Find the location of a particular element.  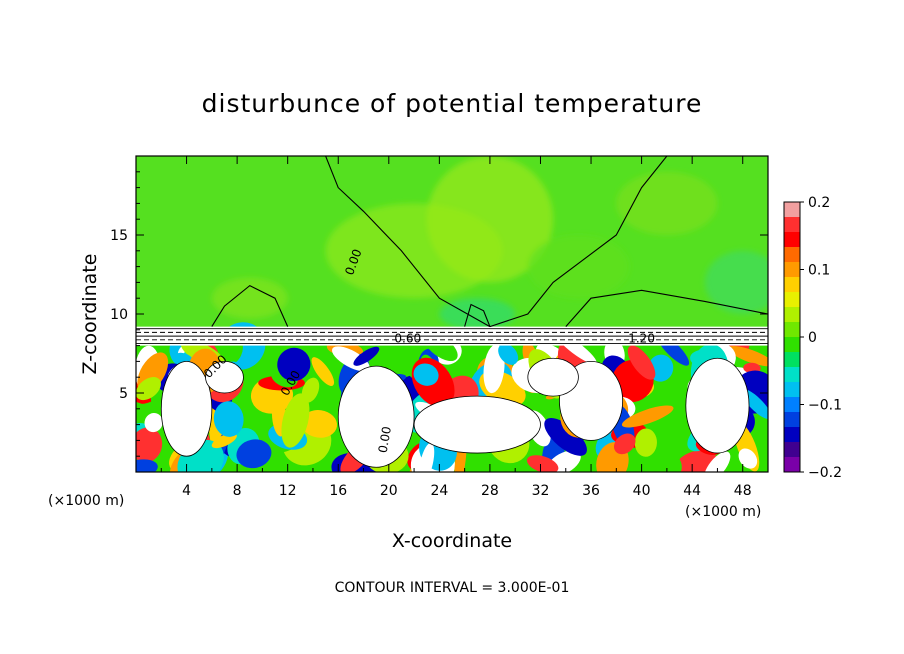

contour-label: 1.20 is located at coordinates (641, 338).